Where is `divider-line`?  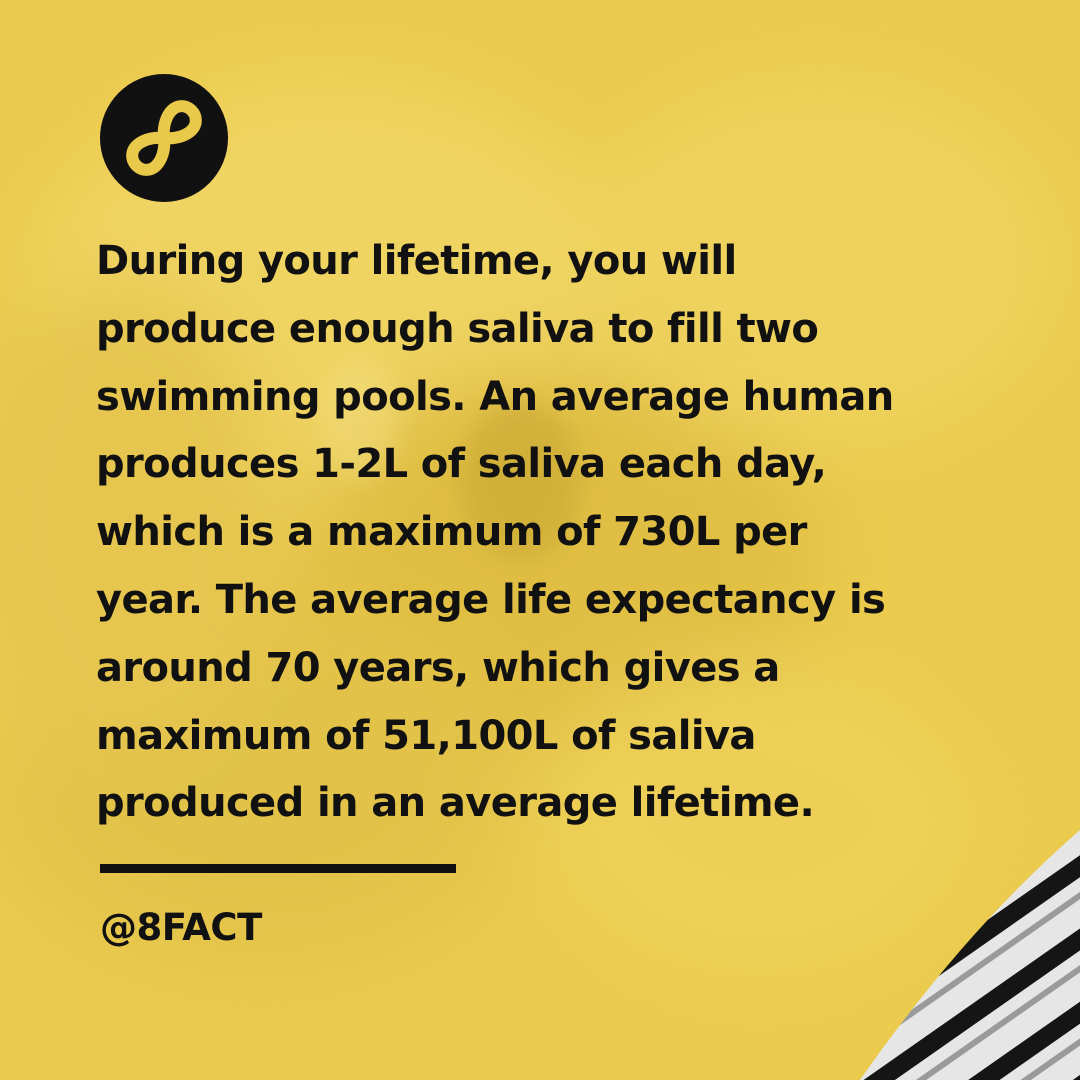 divider-line is located at coordinates (278, 868).